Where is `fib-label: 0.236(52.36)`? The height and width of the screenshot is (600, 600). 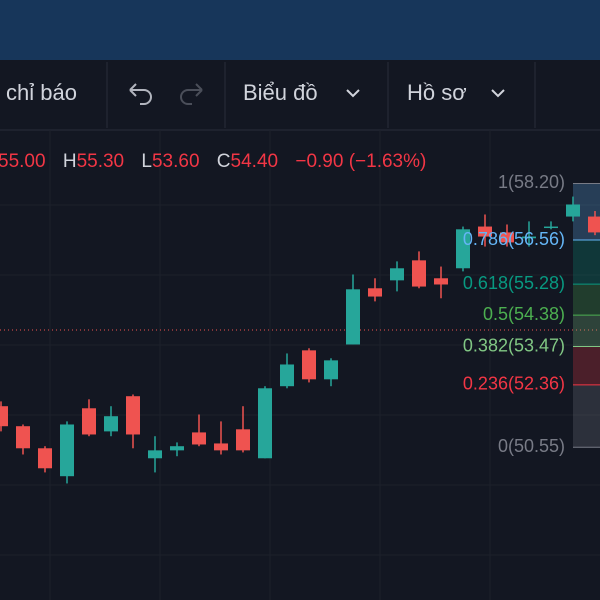
fib-label: 0.236(52.36) is located at coordinates (514, 384).